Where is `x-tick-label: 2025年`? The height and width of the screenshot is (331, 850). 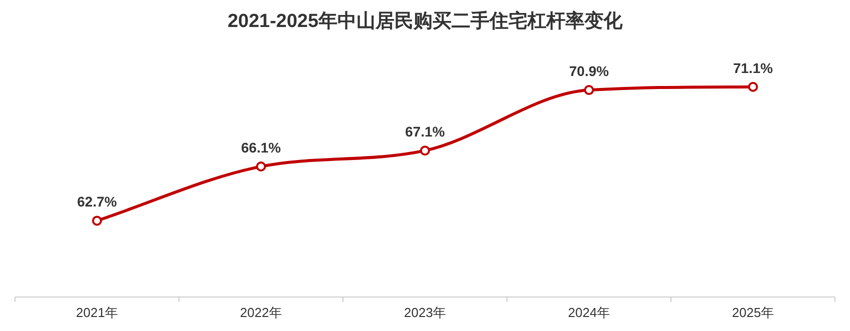
x-tick-label: 2025年 is located at coordinates (753, 312).